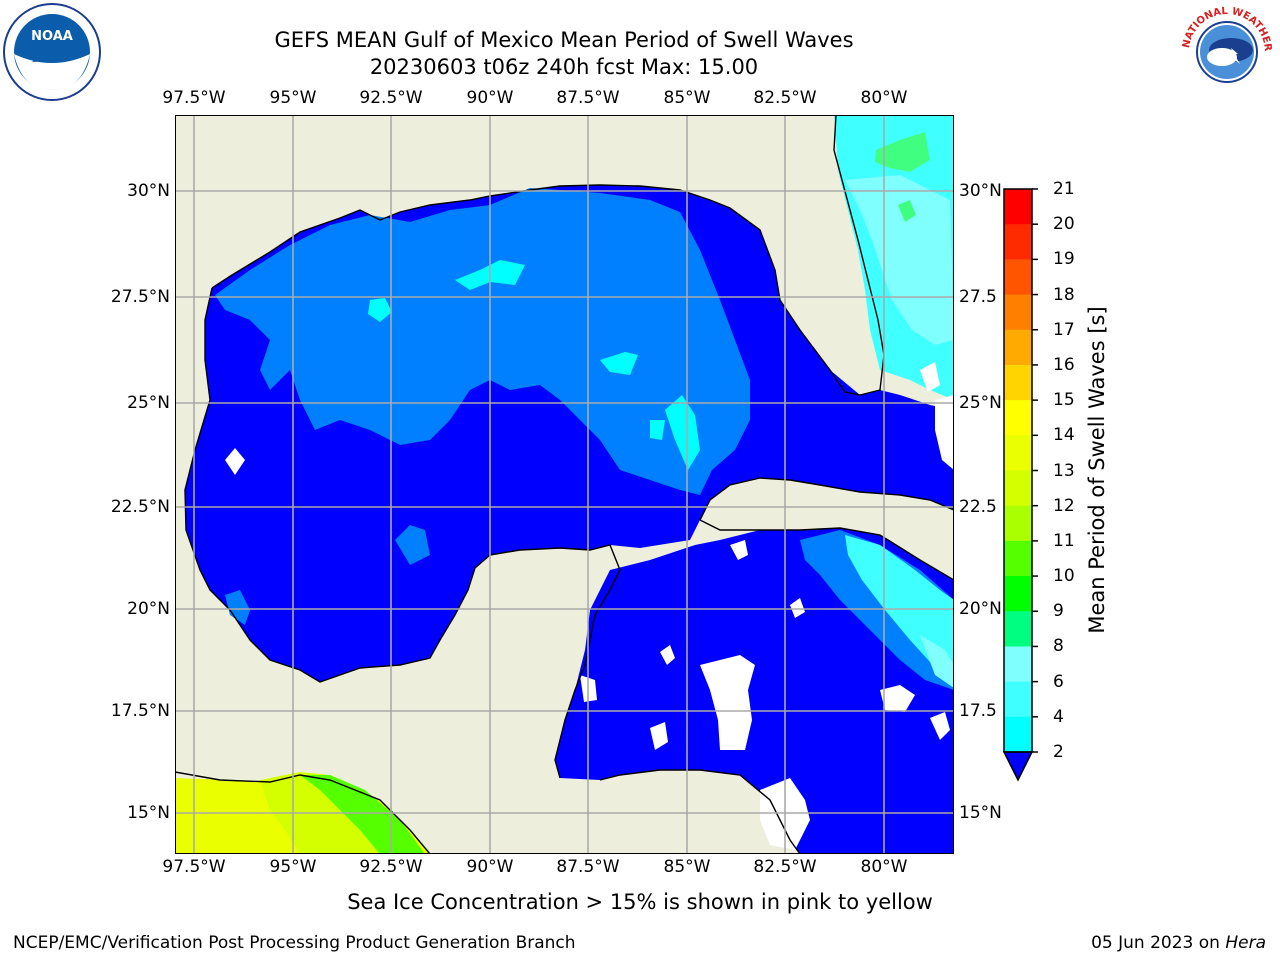 The height and width of the screenshot is (960, 1280). Describe the element at coordinates (884, 867) in the screenshot. I see `lon-tick-bottom: 80°W` at that location.